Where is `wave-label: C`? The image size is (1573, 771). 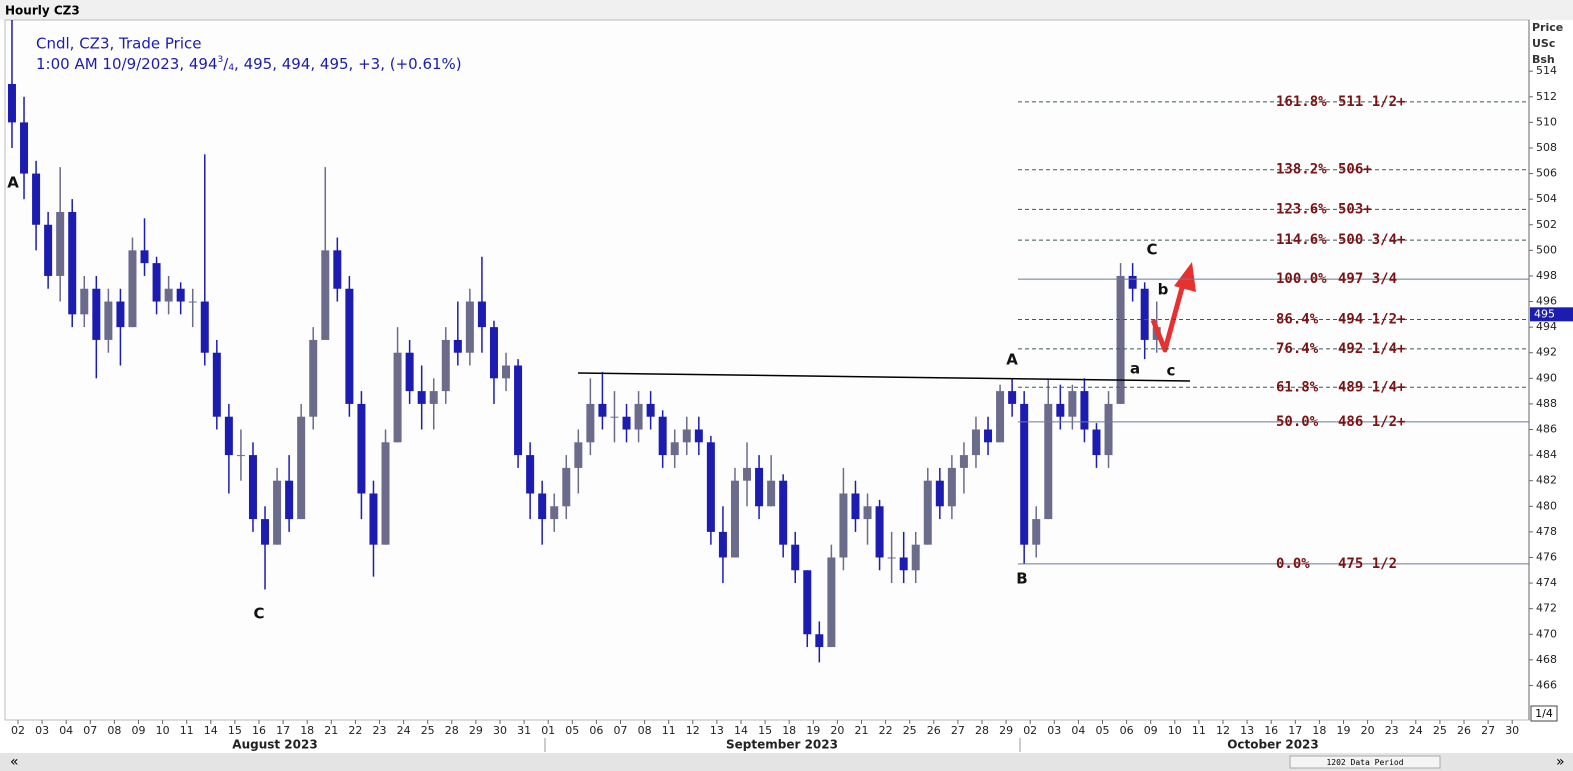 wave-label: C is located at coordinates (258, 614).